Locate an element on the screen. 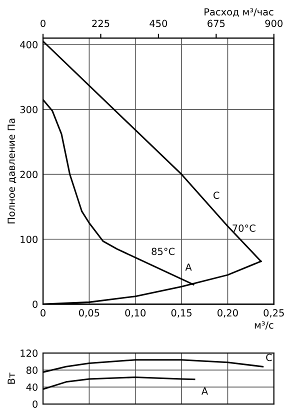  y-tick-label: 40 is located at coordinates (32, 387).